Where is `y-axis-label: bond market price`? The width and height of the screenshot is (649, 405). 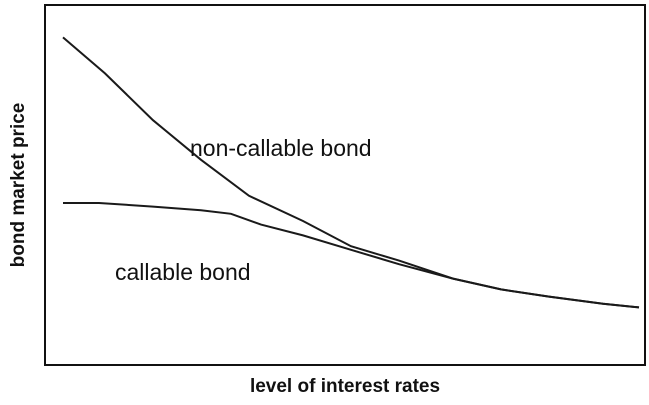 y-axis-label: bond market price is located at coordinates (18, 185).